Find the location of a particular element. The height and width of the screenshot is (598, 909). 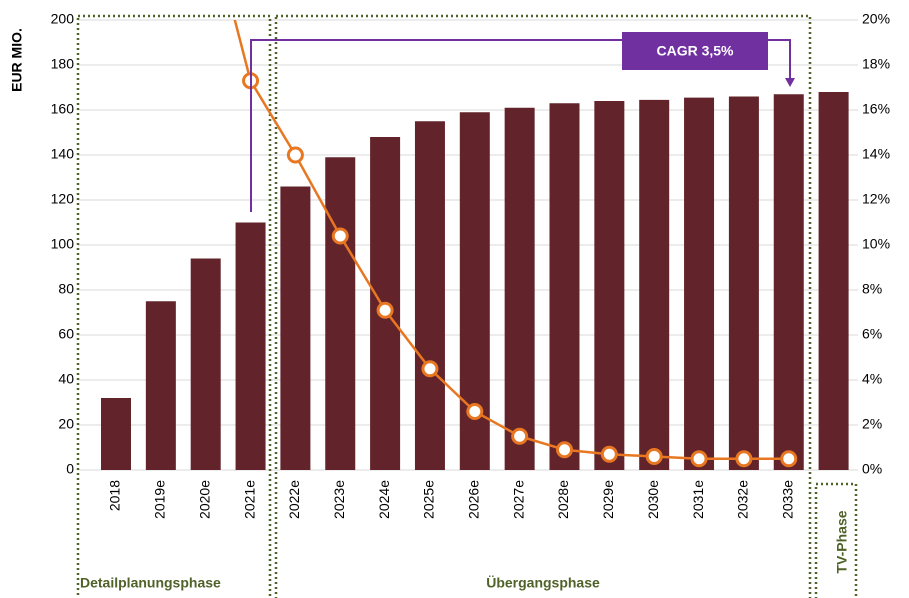

x-tick-label: 2025e is located at coordinates (429, 499).